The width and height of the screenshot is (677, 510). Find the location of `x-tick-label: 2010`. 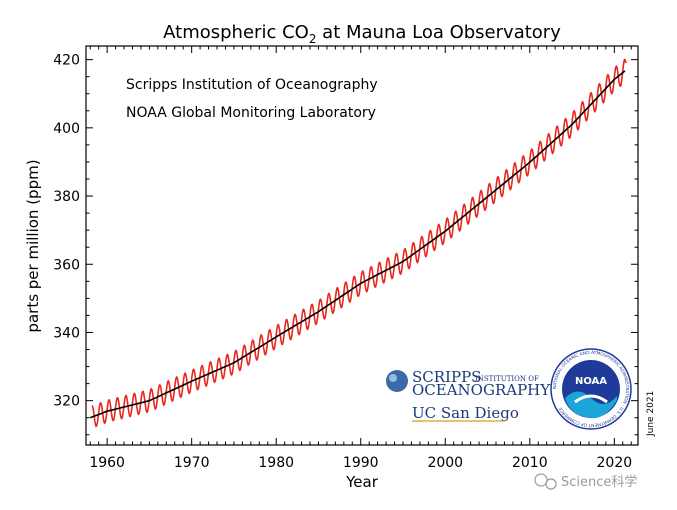

x-tick-label: 2010 is located at coordinates (530, 463).